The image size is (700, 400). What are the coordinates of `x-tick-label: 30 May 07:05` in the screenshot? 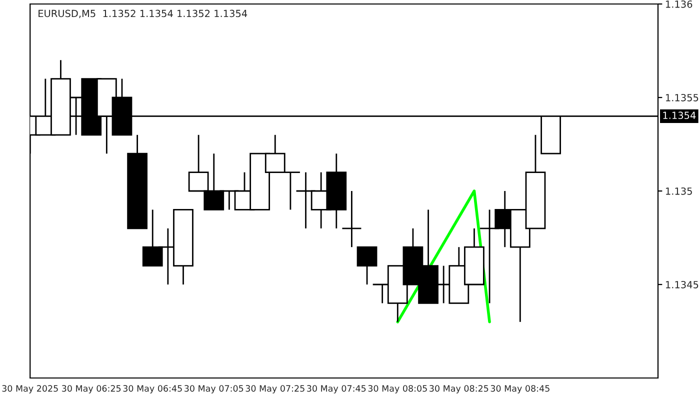 It's located at (214, 389).